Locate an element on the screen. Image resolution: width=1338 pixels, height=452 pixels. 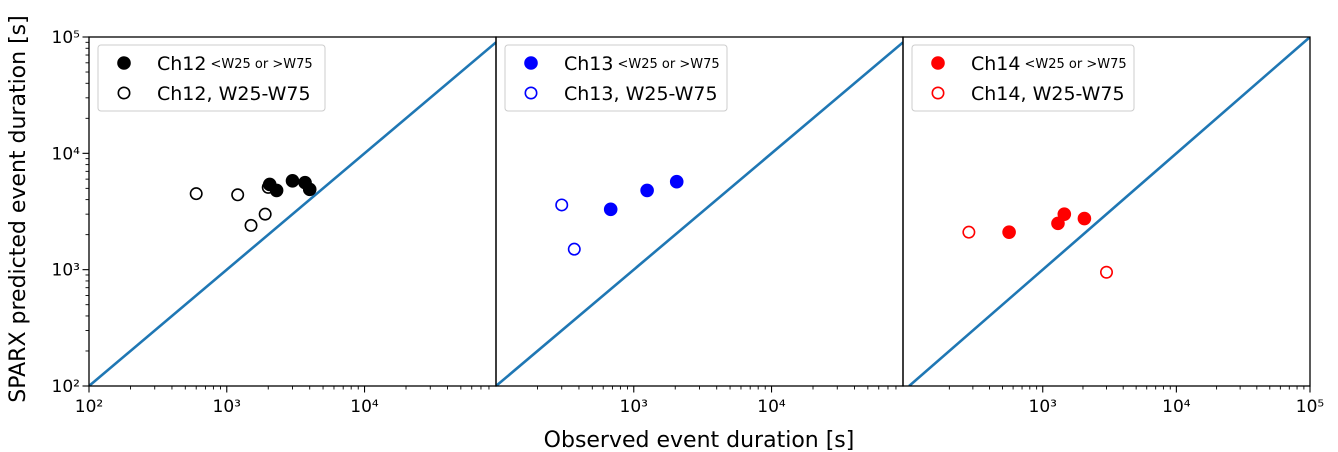
legend-label-main: Ch13, W25-W75 is located at coordinates (641, 94).